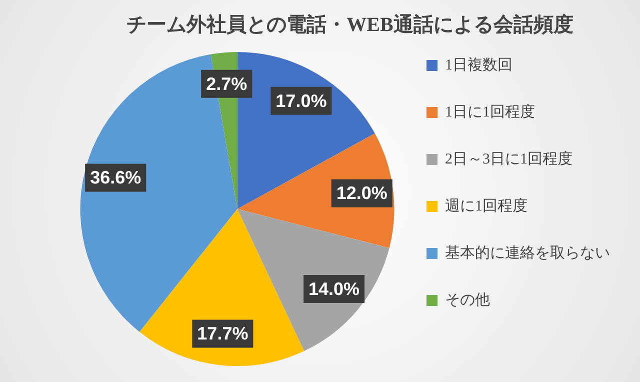  Describe the element at coordinates (301, 100) in the screenshot. I see `data-label: 17.0%` at that location.